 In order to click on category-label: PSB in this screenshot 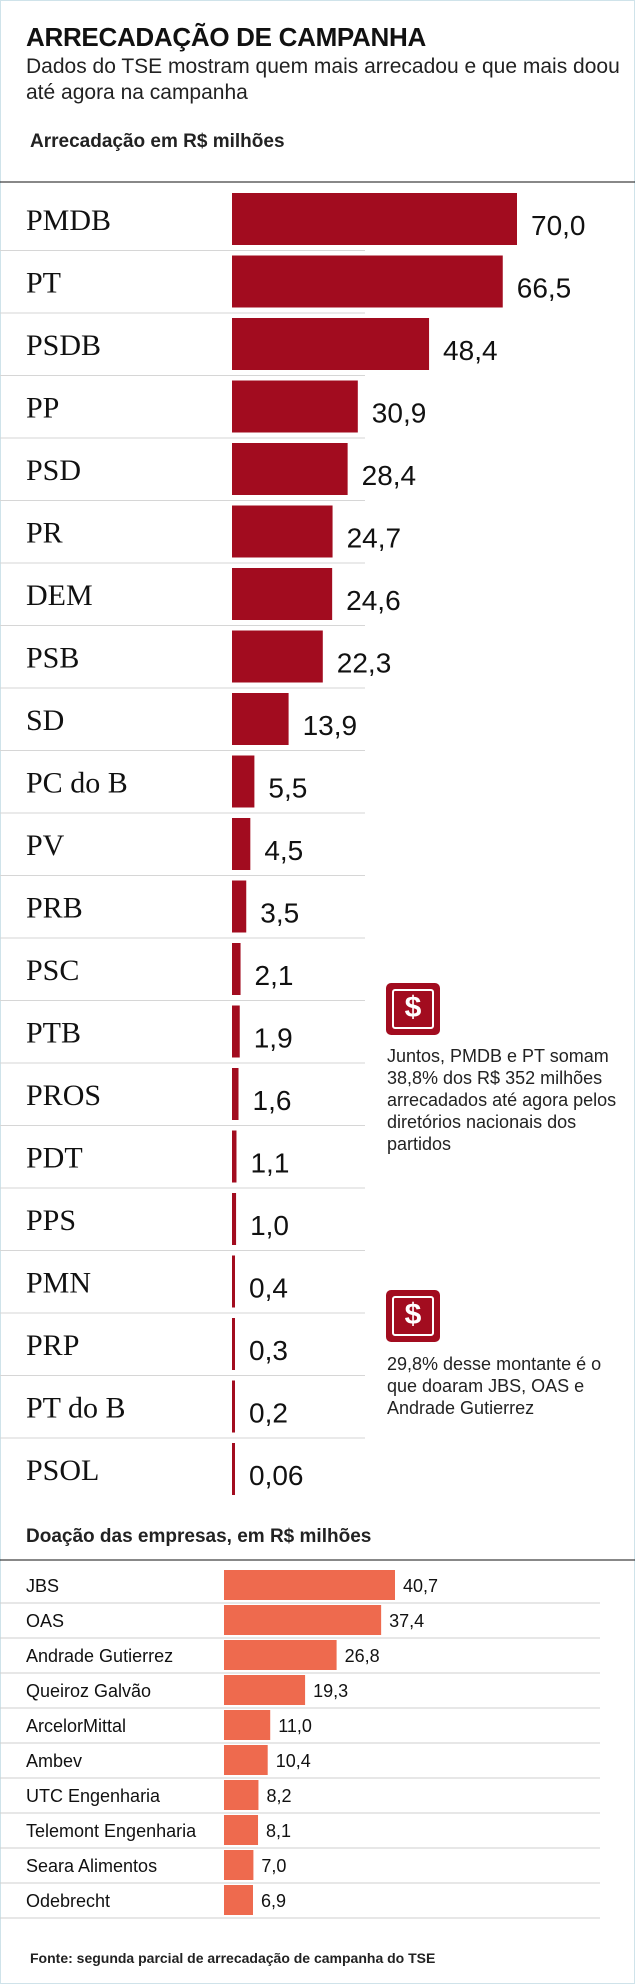, I will do `click(52, 658)`.